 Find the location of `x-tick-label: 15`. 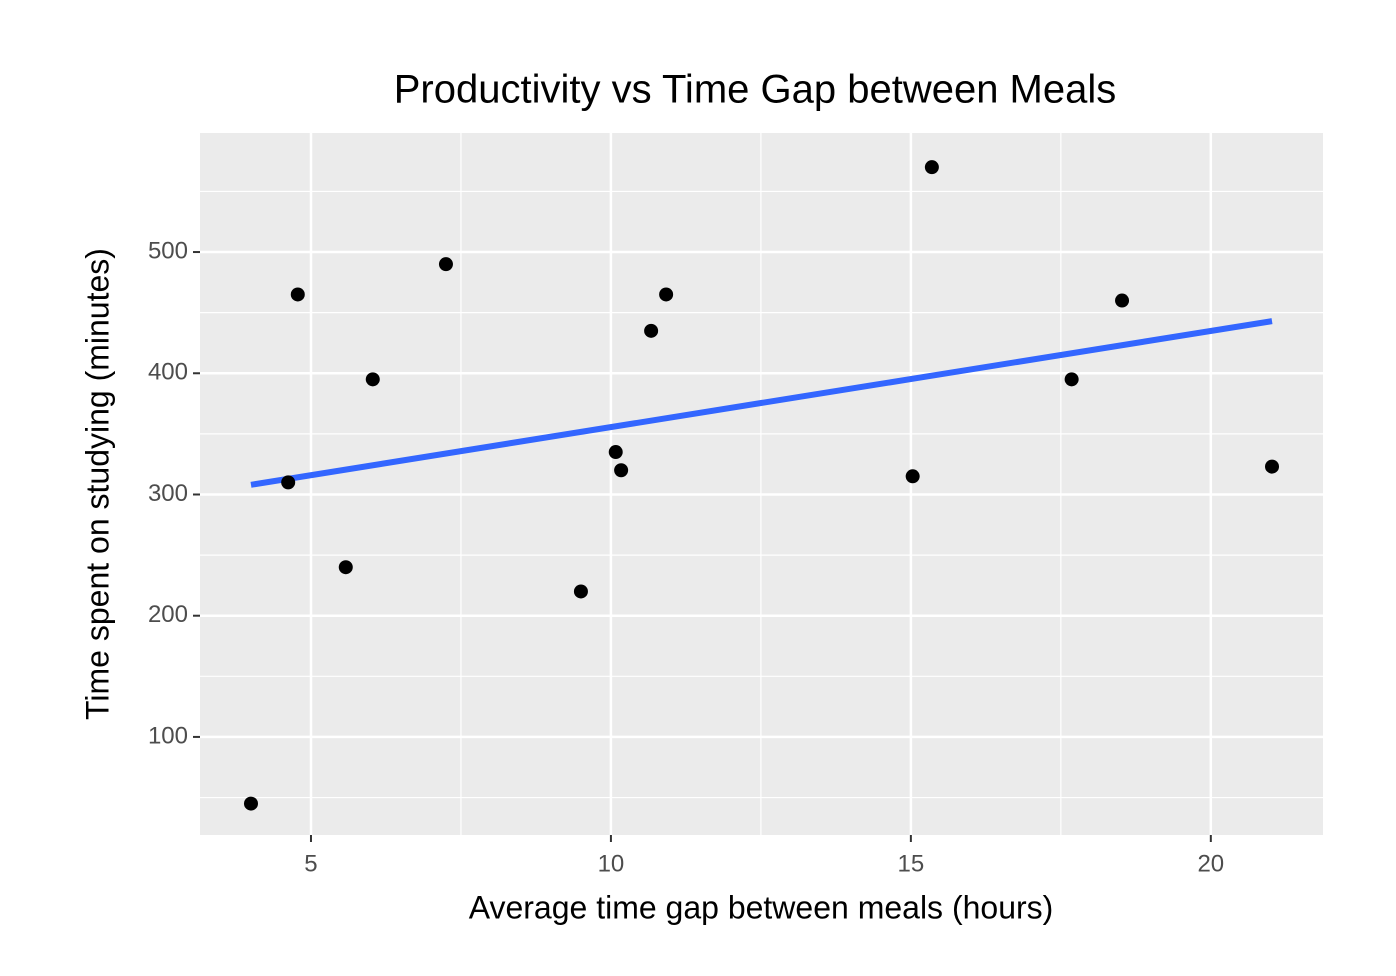

x-tick-label: 15 is located at coordinates (911, 863).